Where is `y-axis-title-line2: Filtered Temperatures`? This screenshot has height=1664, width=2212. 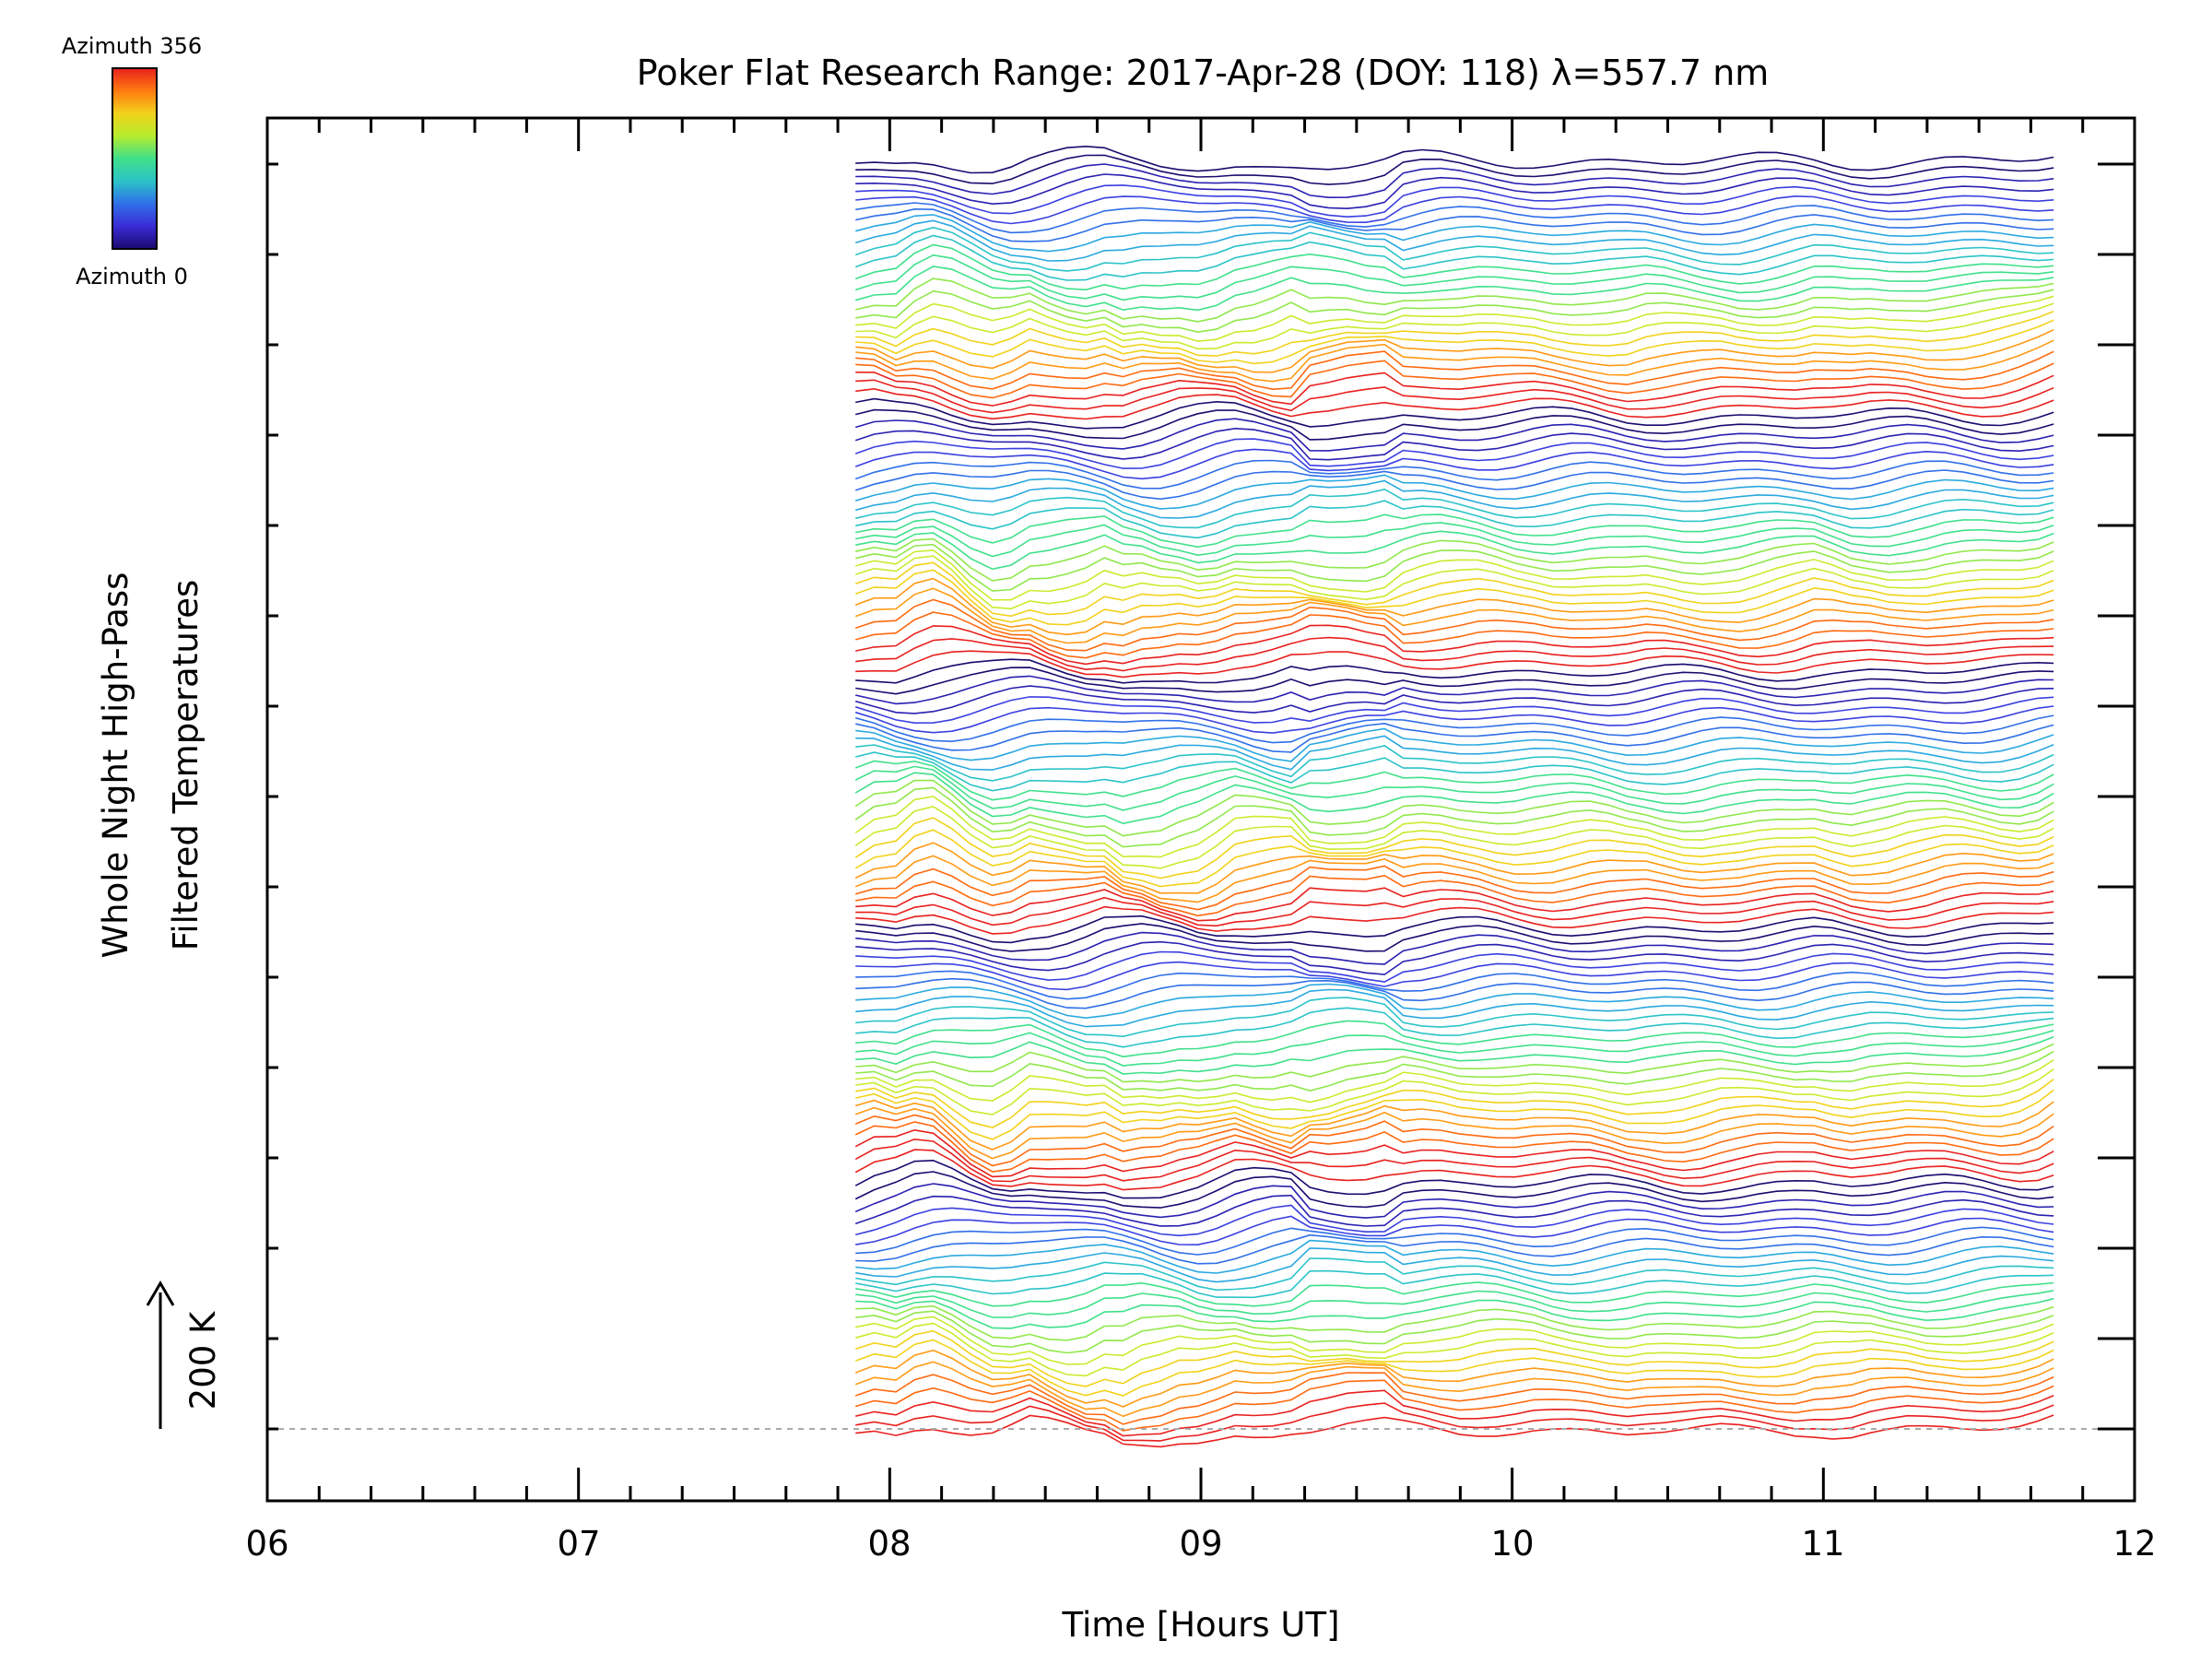 y-axis-title-line2: Filtered Temperatures is located at coordinates (186, 765).